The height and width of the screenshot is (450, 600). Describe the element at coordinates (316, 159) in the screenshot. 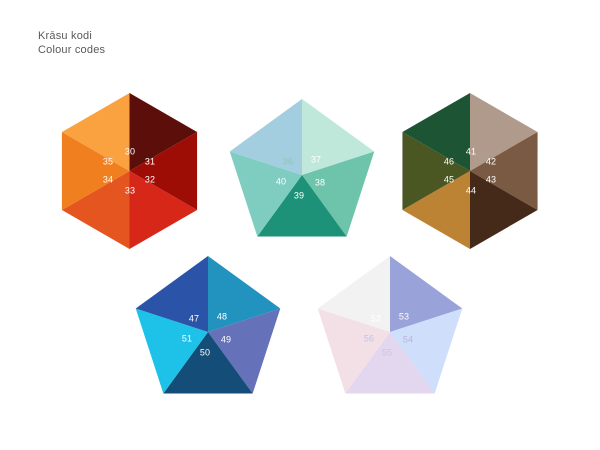

I see `segment-label-37: 37` at that location.